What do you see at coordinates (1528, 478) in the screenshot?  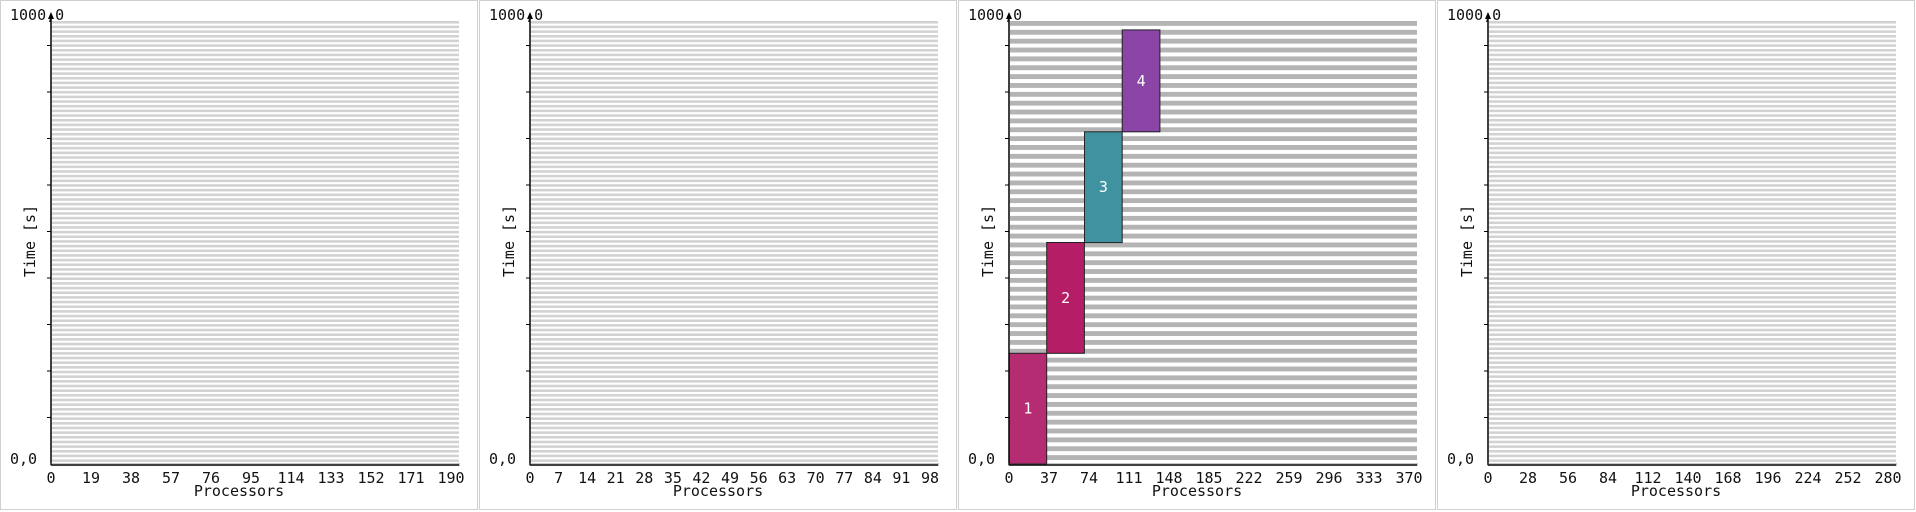 I see `x-tick-label: 28` at bounding box center [1528, 478].